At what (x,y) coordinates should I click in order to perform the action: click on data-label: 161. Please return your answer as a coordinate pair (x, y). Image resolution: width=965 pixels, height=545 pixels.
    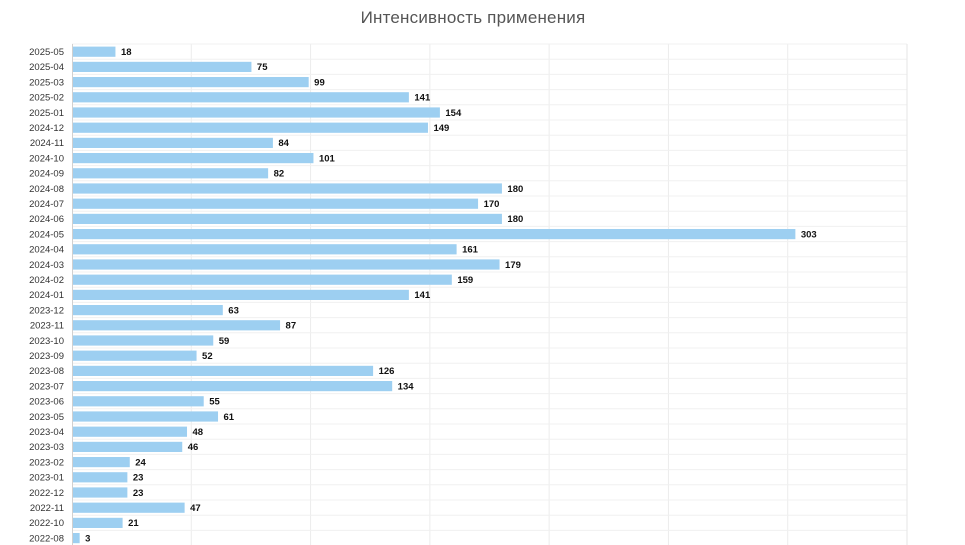
    Looking at the image, I should click on (470, 250).